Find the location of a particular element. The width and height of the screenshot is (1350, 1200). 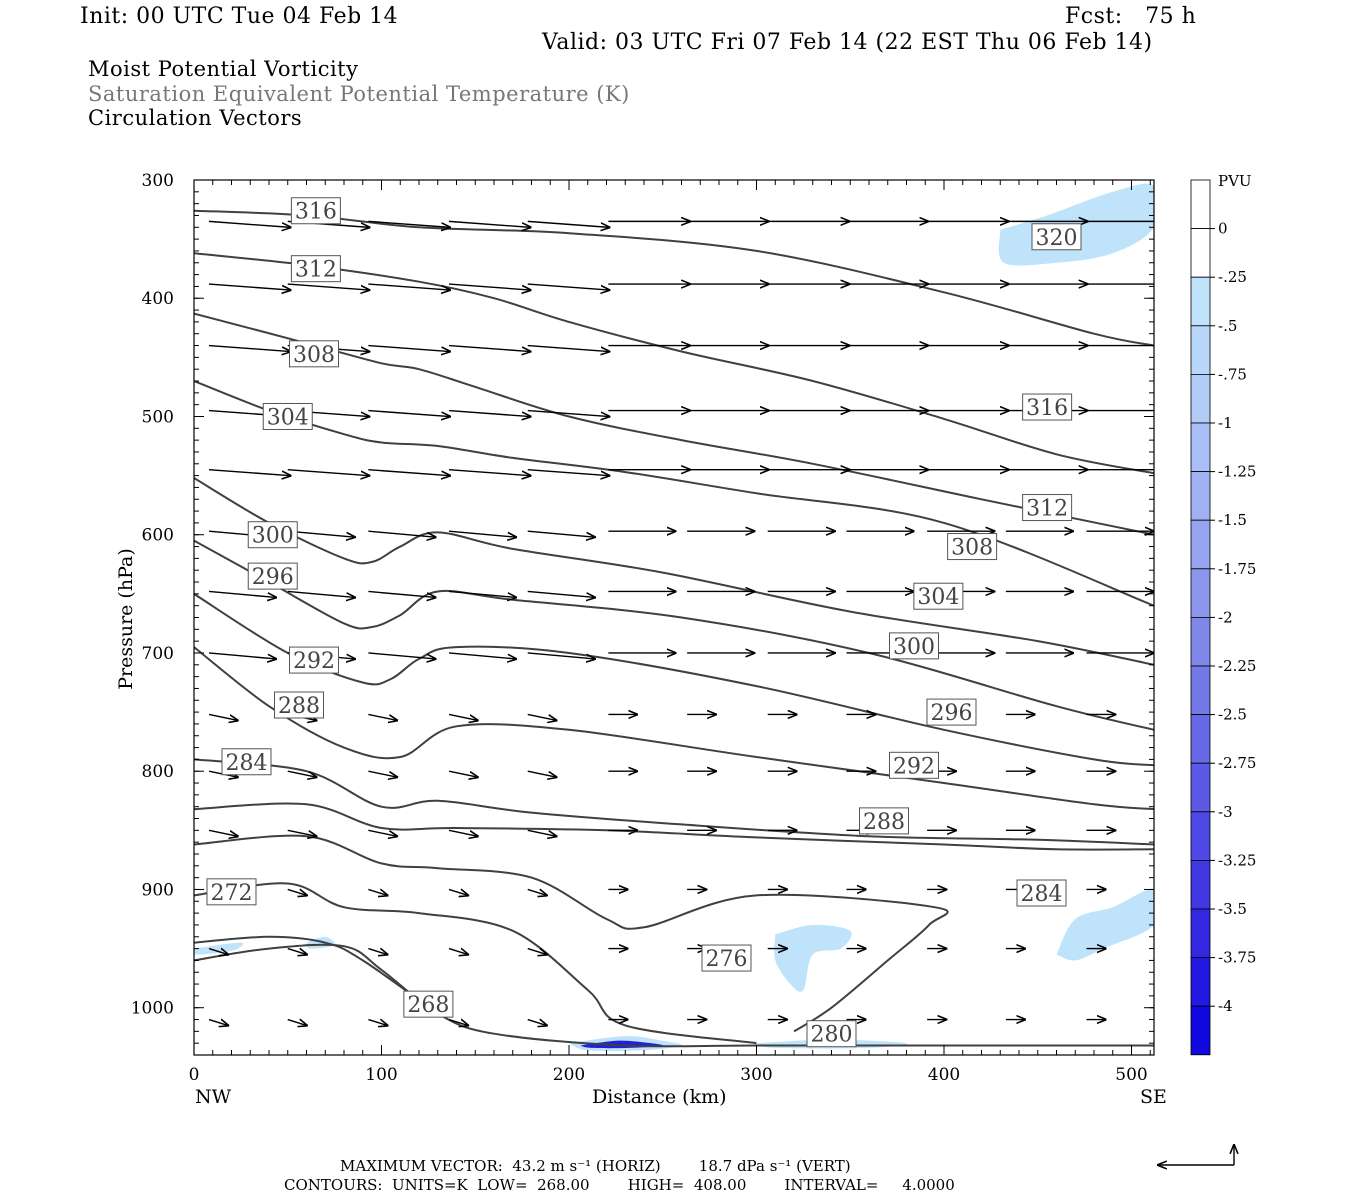

colorbar-label: -1.25 is located at coordinates (1237, 472).